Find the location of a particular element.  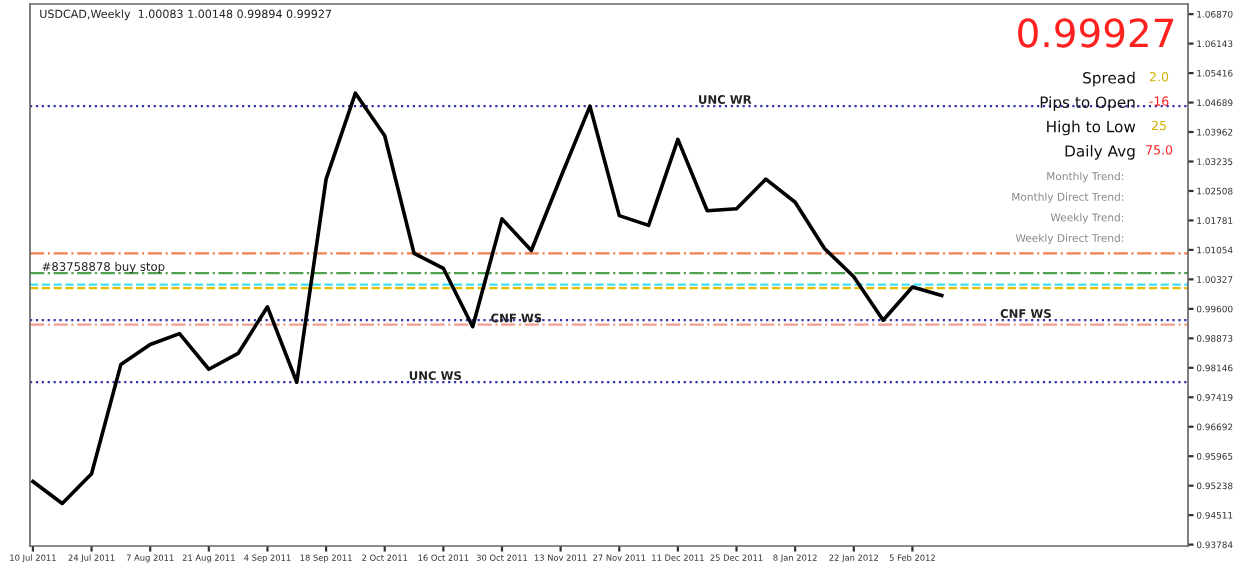

text: 0.99927 is located at coordinates (1096, 33).